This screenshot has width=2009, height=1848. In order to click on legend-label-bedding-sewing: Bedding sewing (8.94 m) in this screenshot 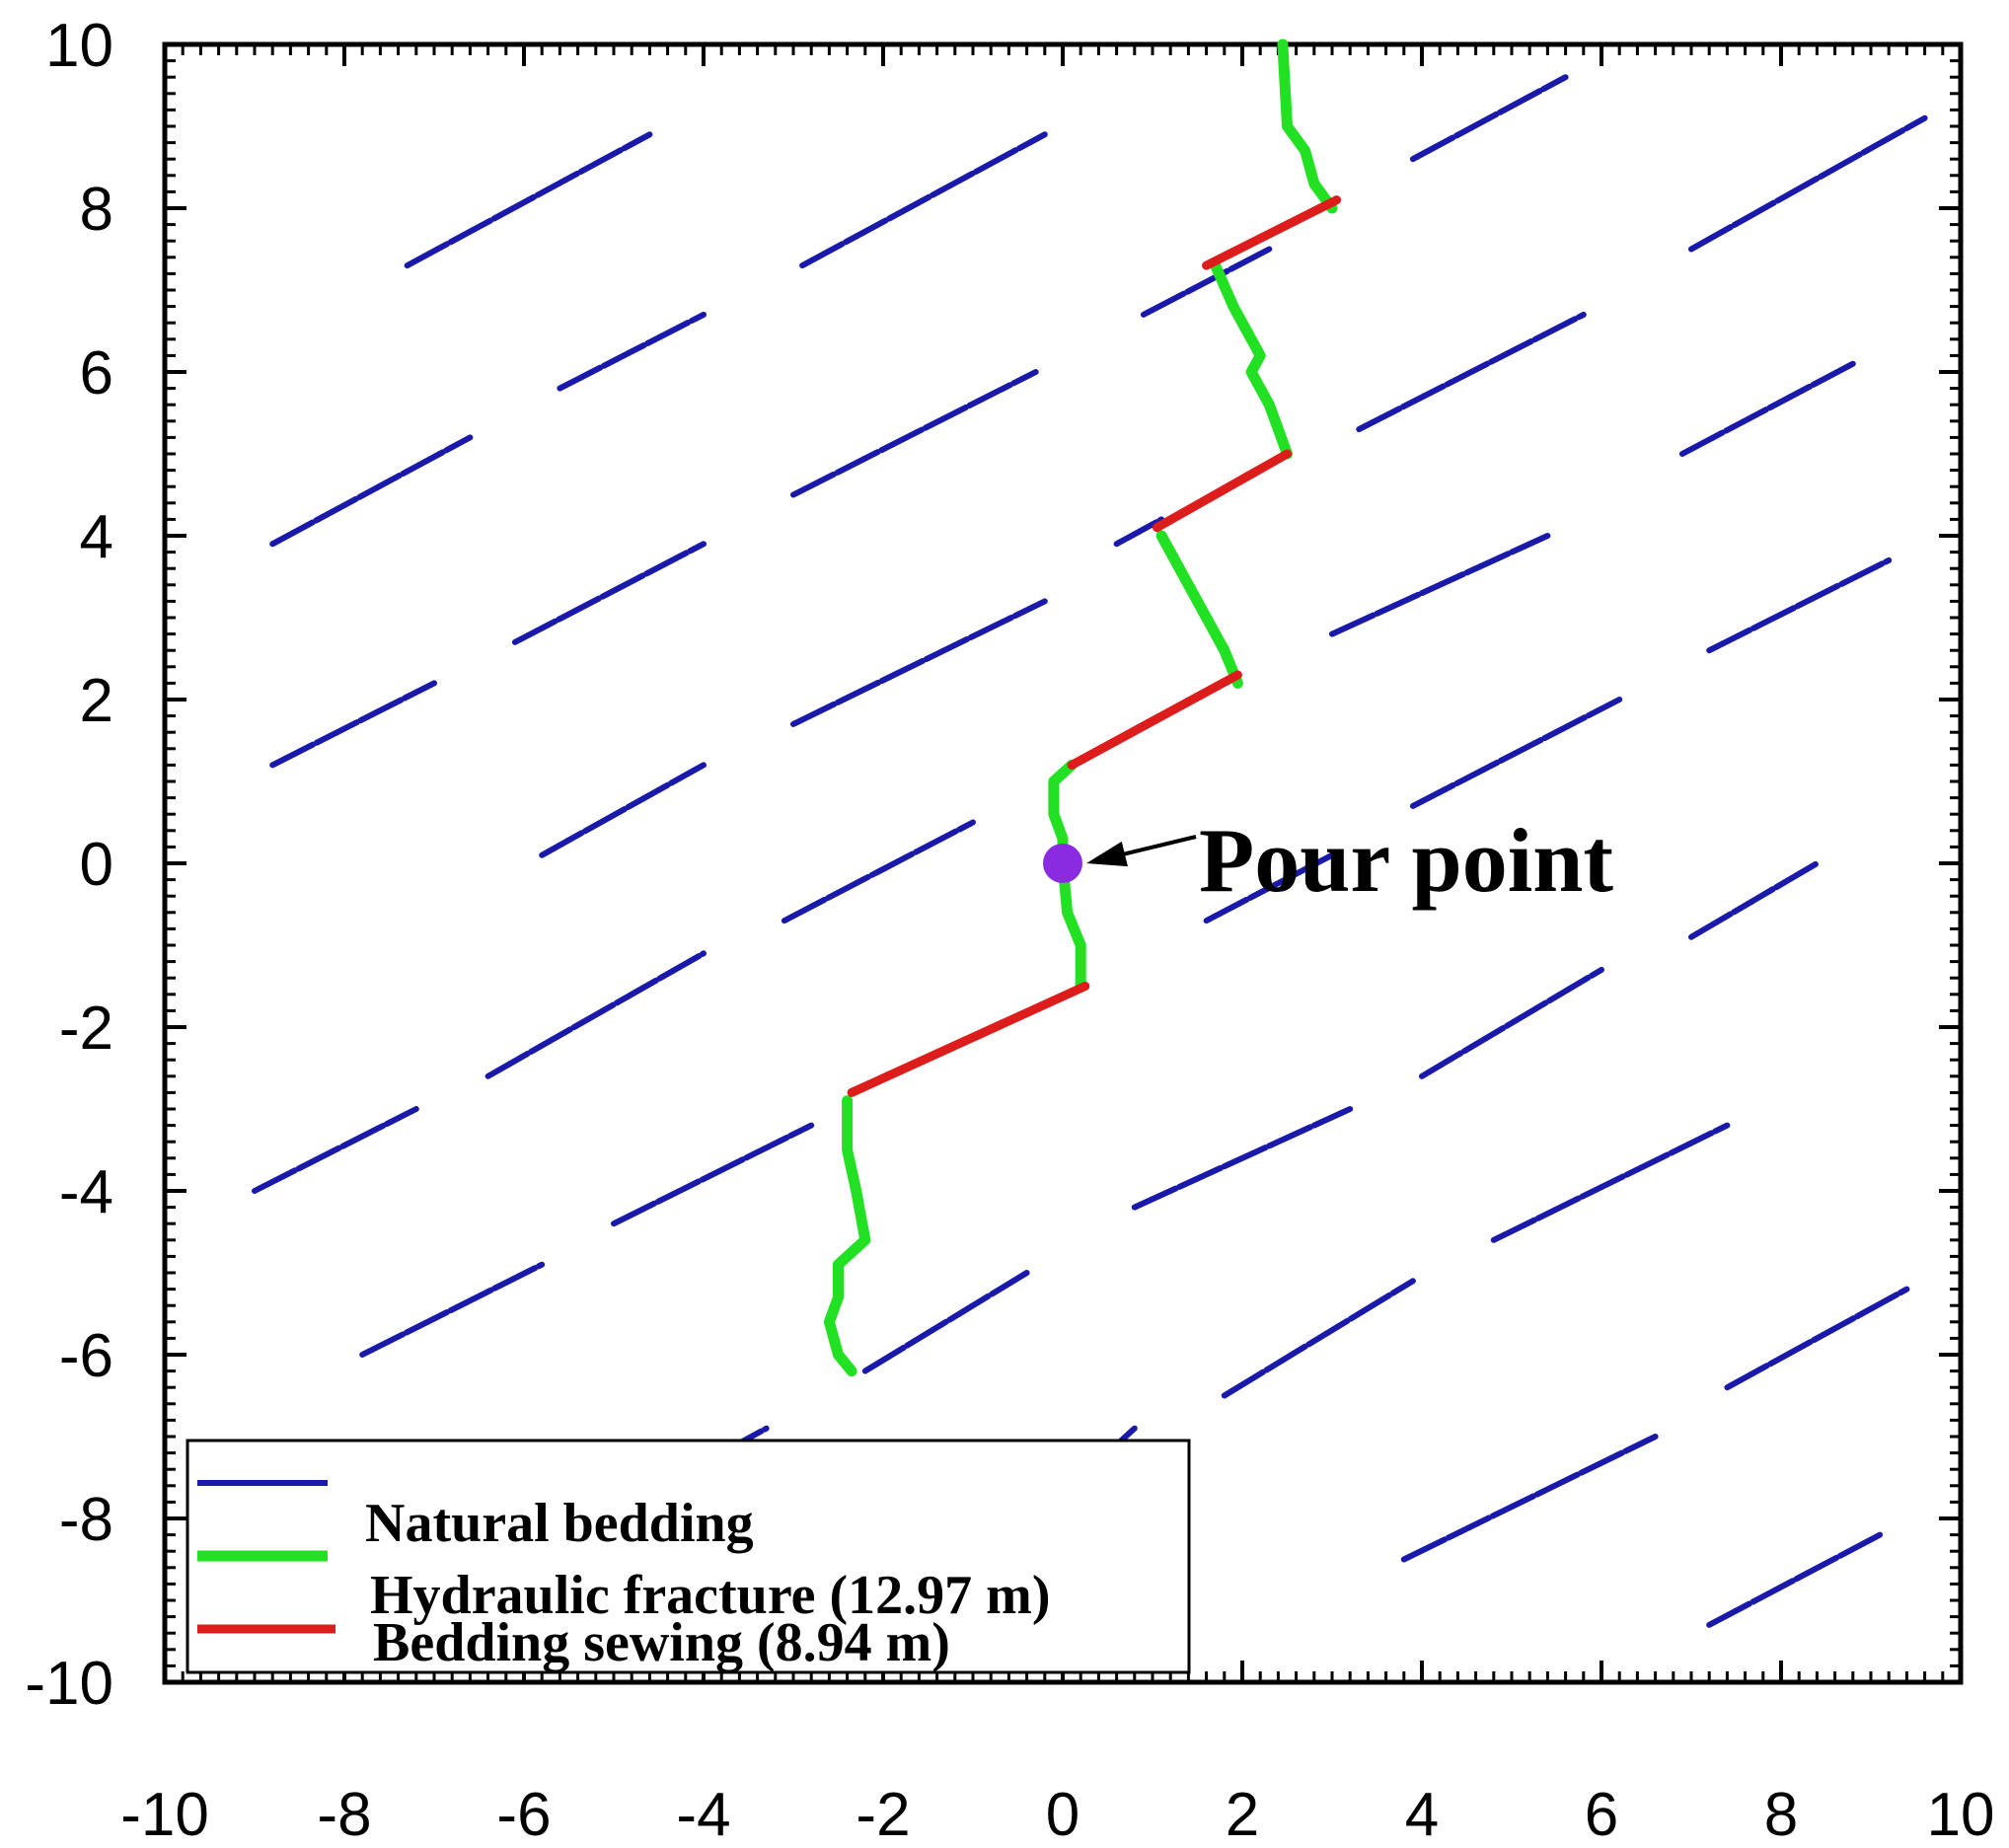, I will do `click(662, 1642)`.